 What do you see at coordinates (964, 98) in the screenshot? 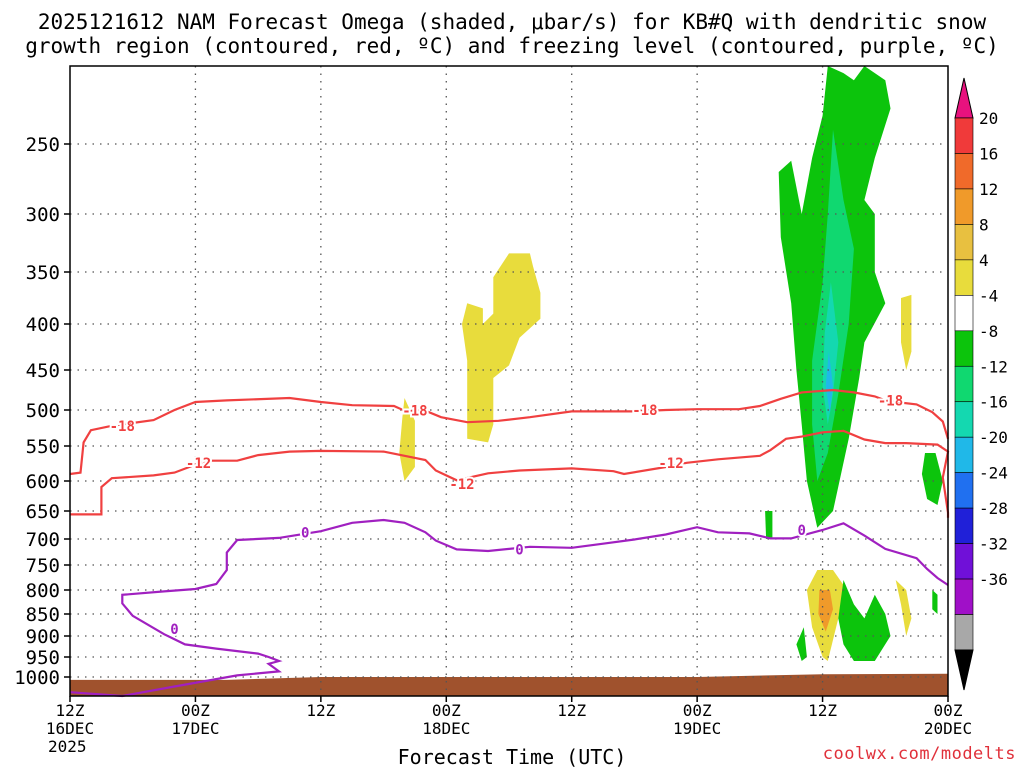
I see `colorbar-swatch-top-arrow` at bounding box center [964, 98].